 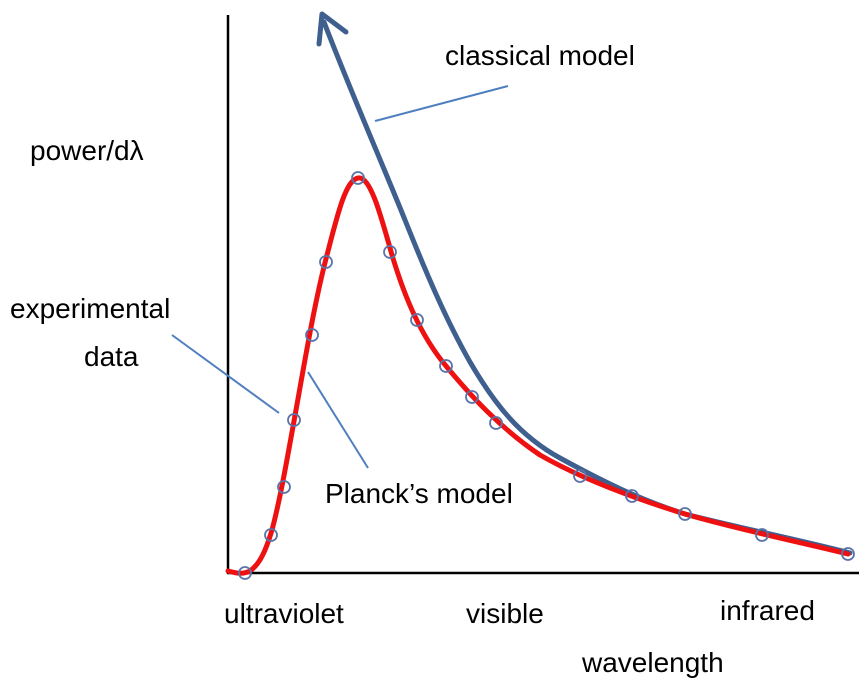 I want to click on y-axis-label: power/dλ, so click(x=87, y=150).